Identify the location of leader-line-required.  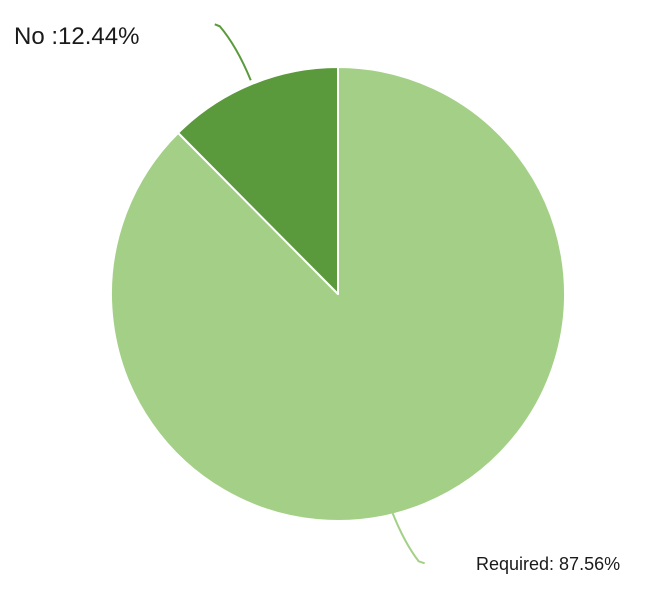
(408, 538).